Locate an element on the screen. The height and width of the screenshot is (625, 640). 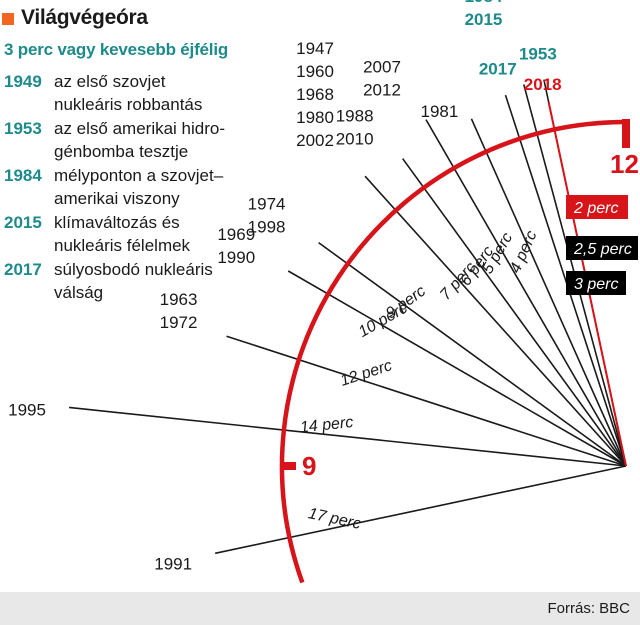
year-label: 2010 is located at coordinates (355, 139).